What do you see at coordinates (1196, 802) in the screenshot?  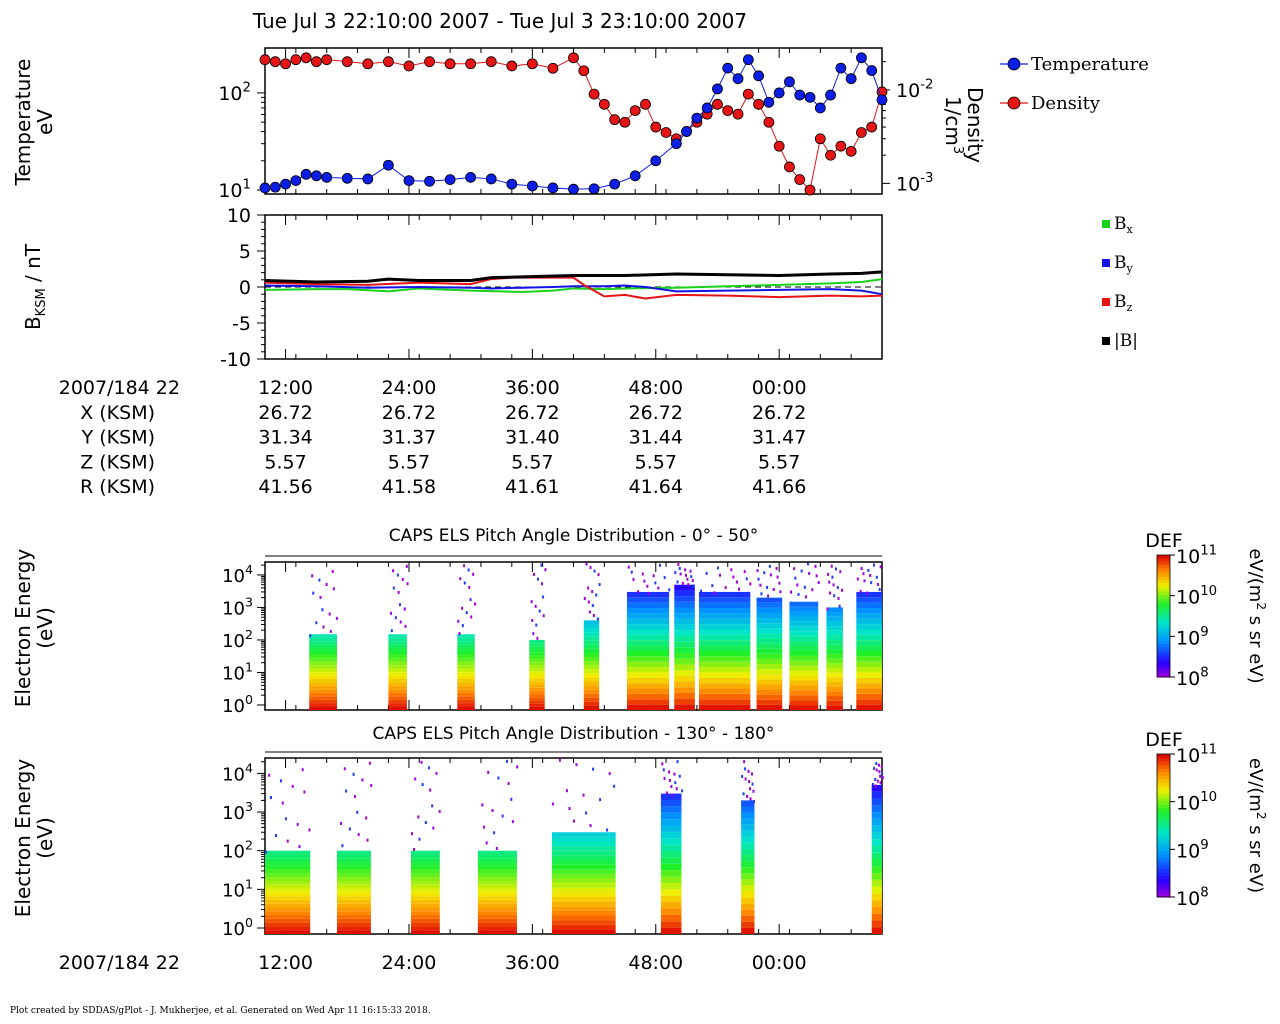 I see `colorbar-tick-label: 1010` at bounding box center [1196, 802].